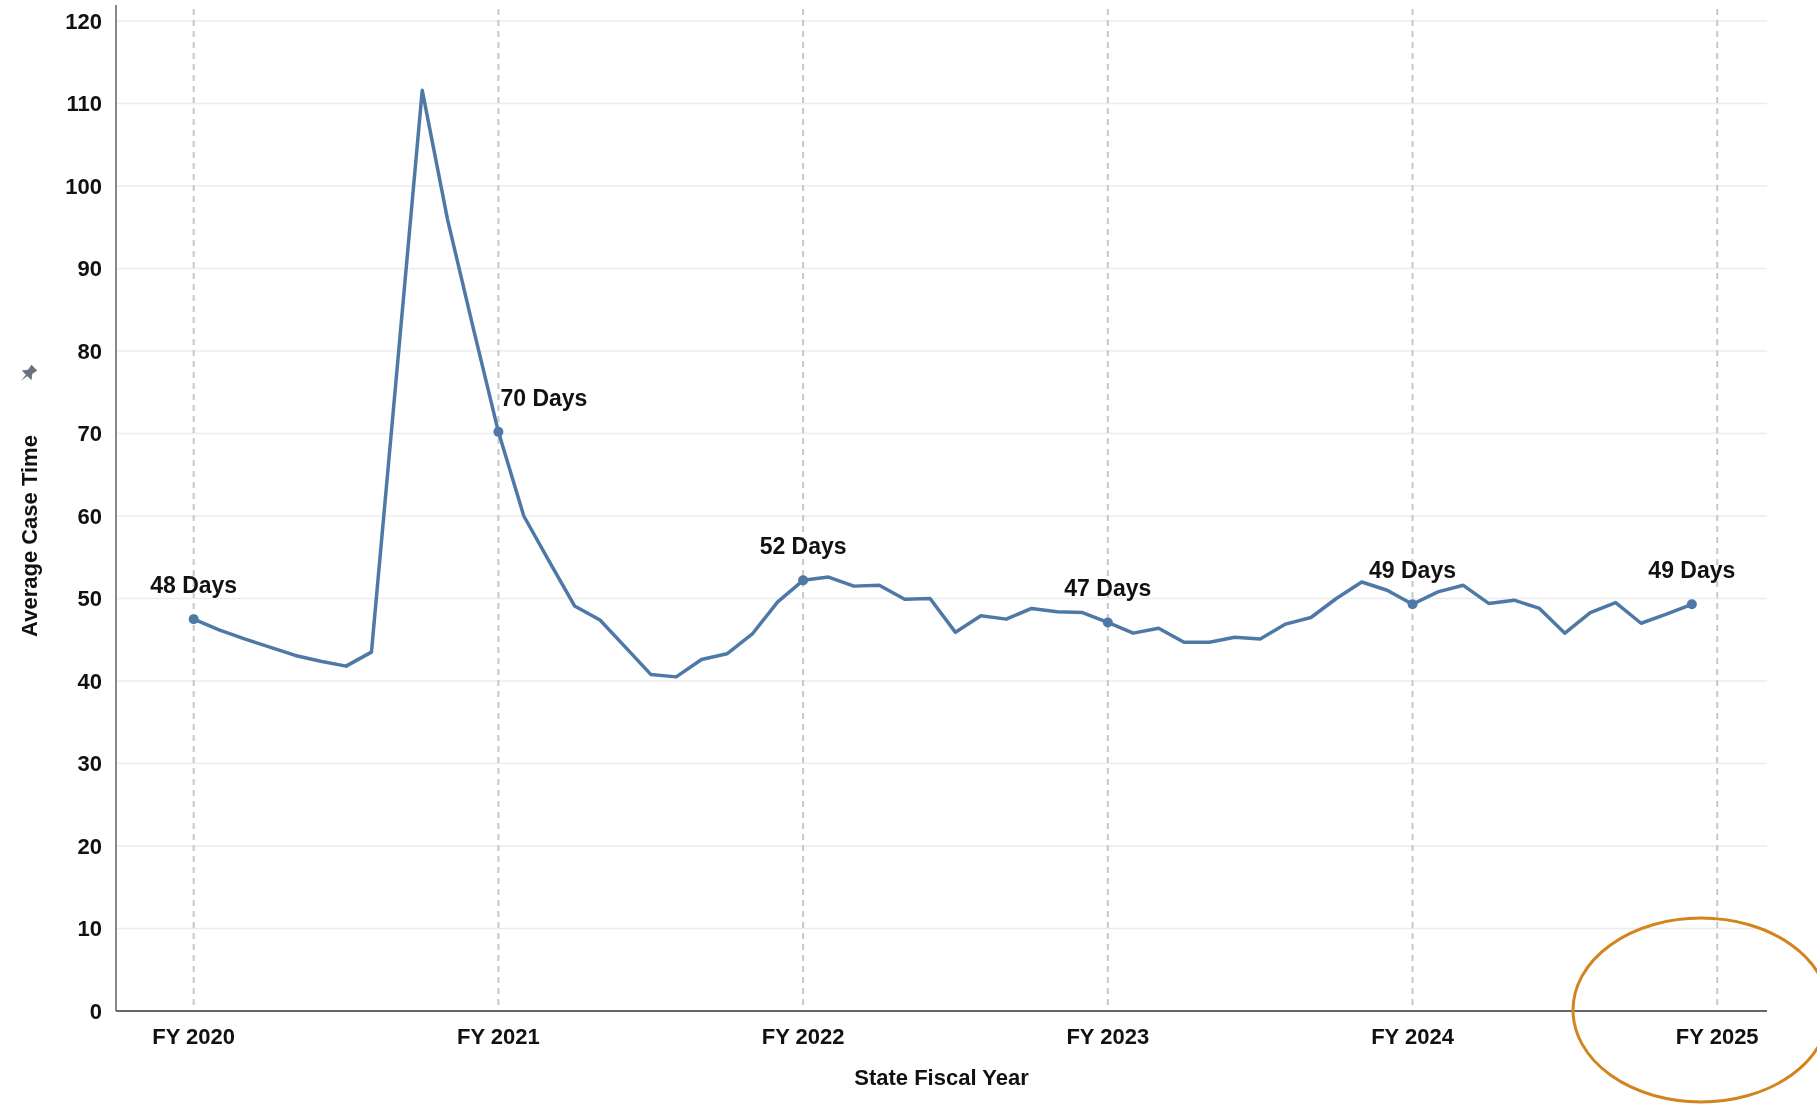 The width and height of the screenshot is (1817, 1104). Describe the element at coordinates (83, 21) in the screenshot. I see `y-tick-label: 120` at that location.